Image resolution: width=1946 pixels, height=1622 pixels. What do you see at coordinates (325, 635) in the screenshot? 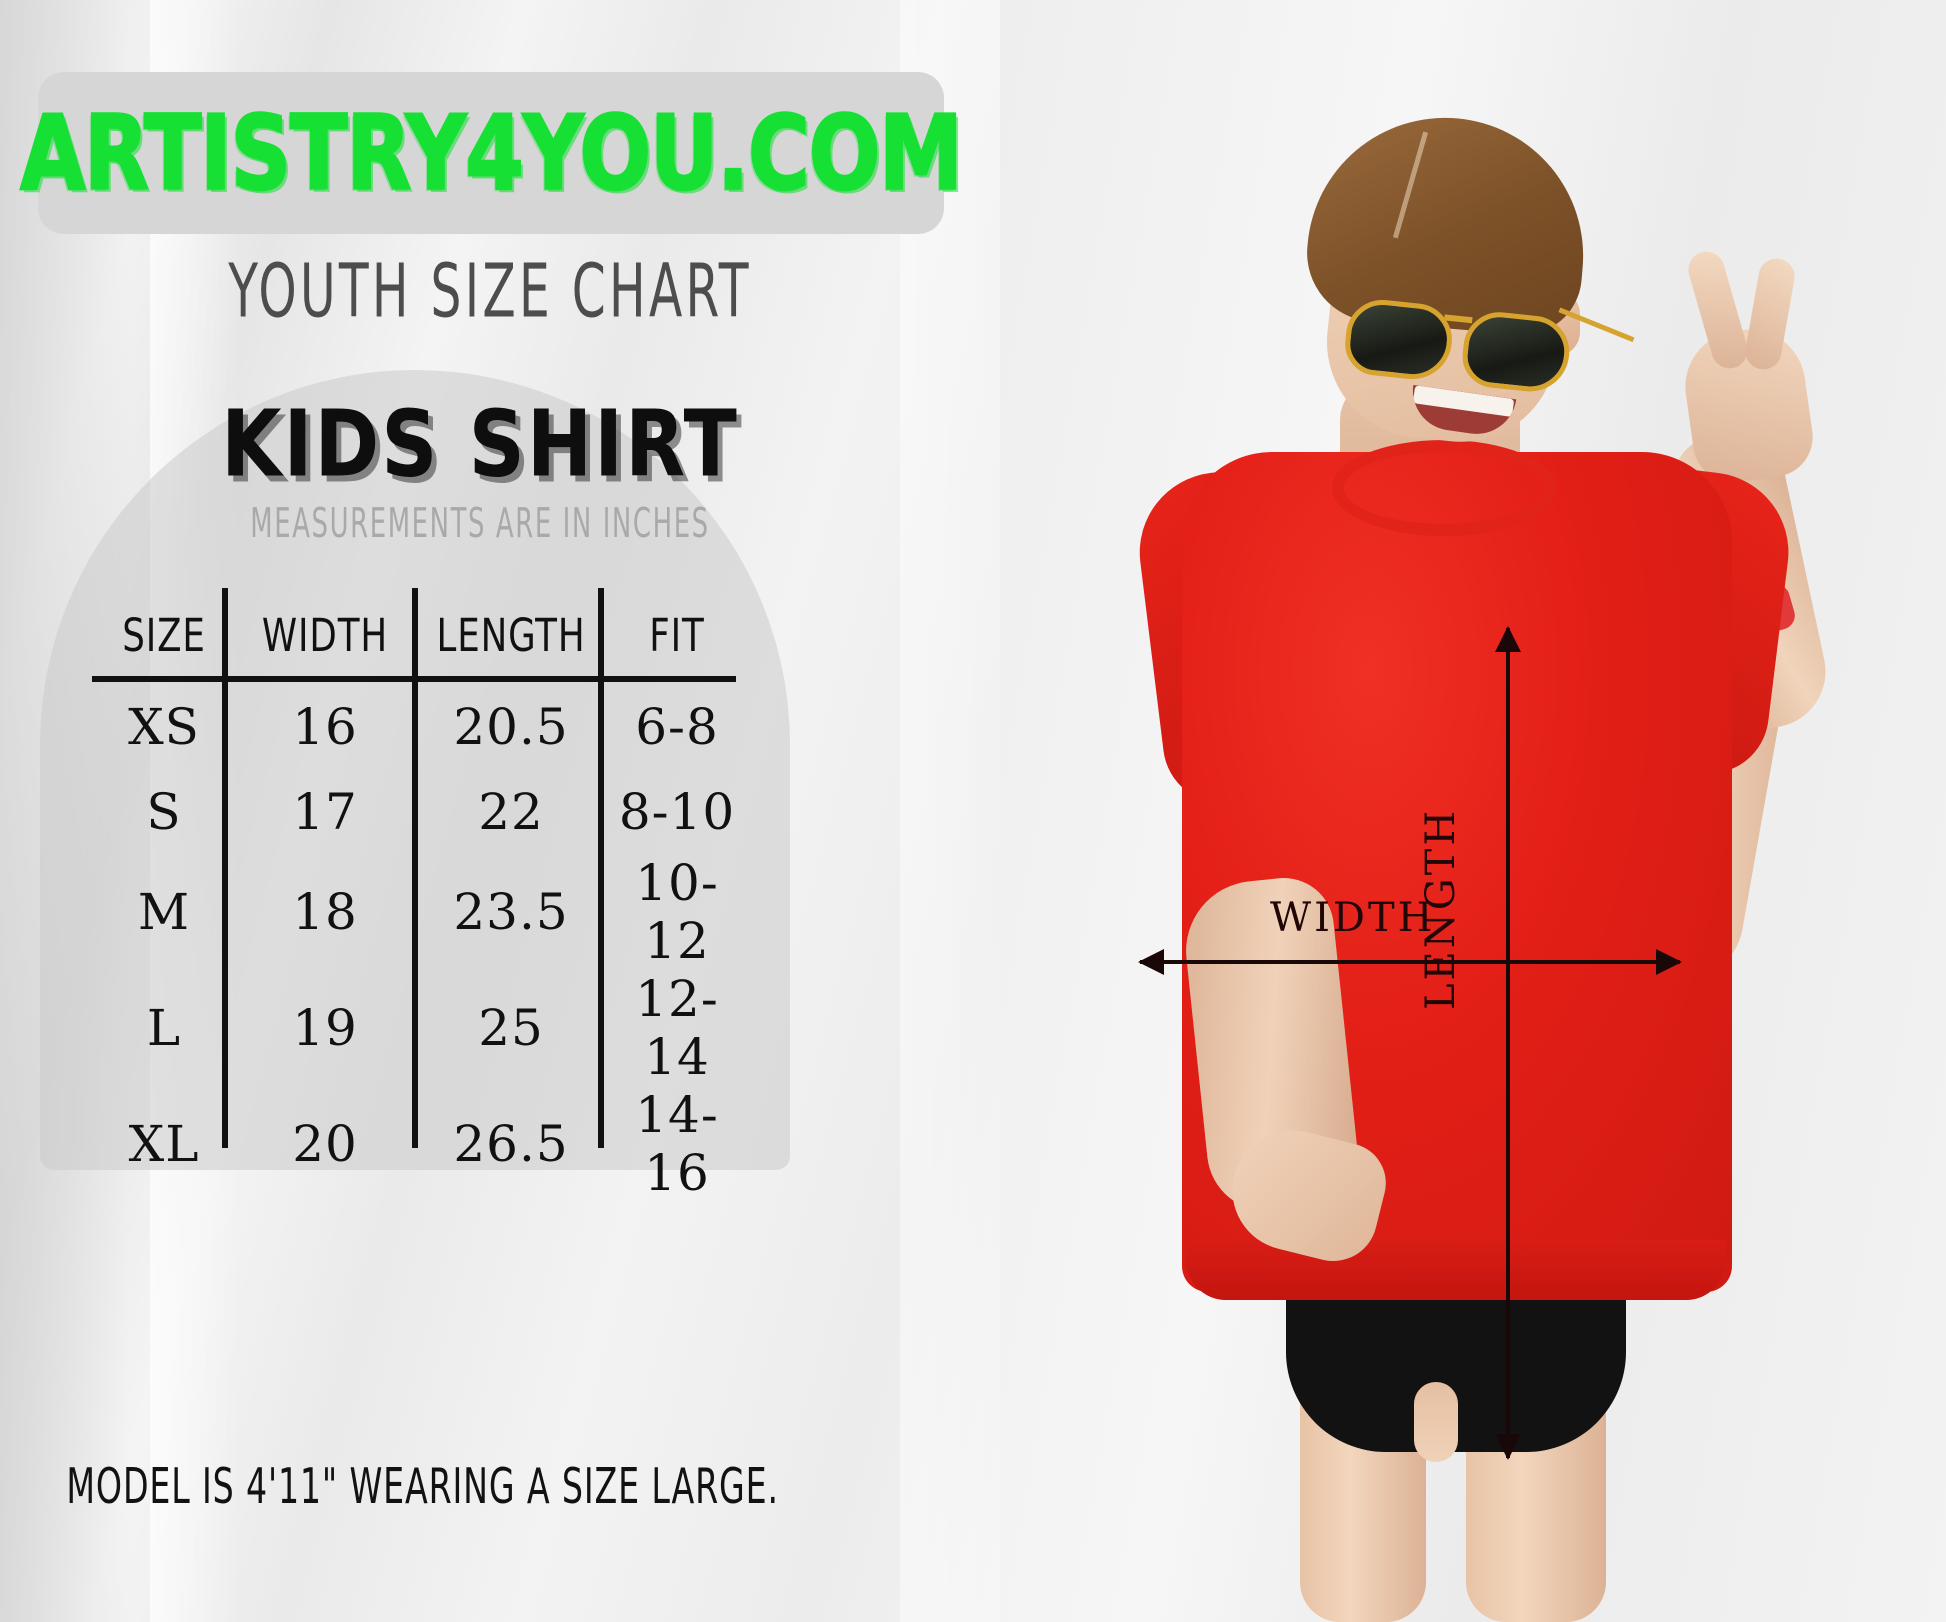
I see `column-header-width: WIDTH` at bounding box center [325, 635].